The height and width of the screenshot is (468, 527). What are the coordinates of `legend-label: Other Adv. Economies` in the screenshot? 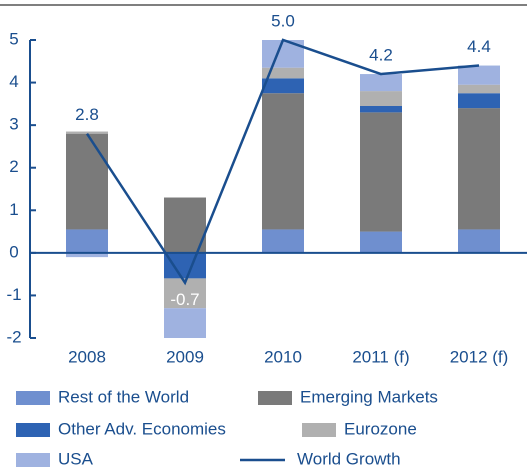 It's located at (142, 428).